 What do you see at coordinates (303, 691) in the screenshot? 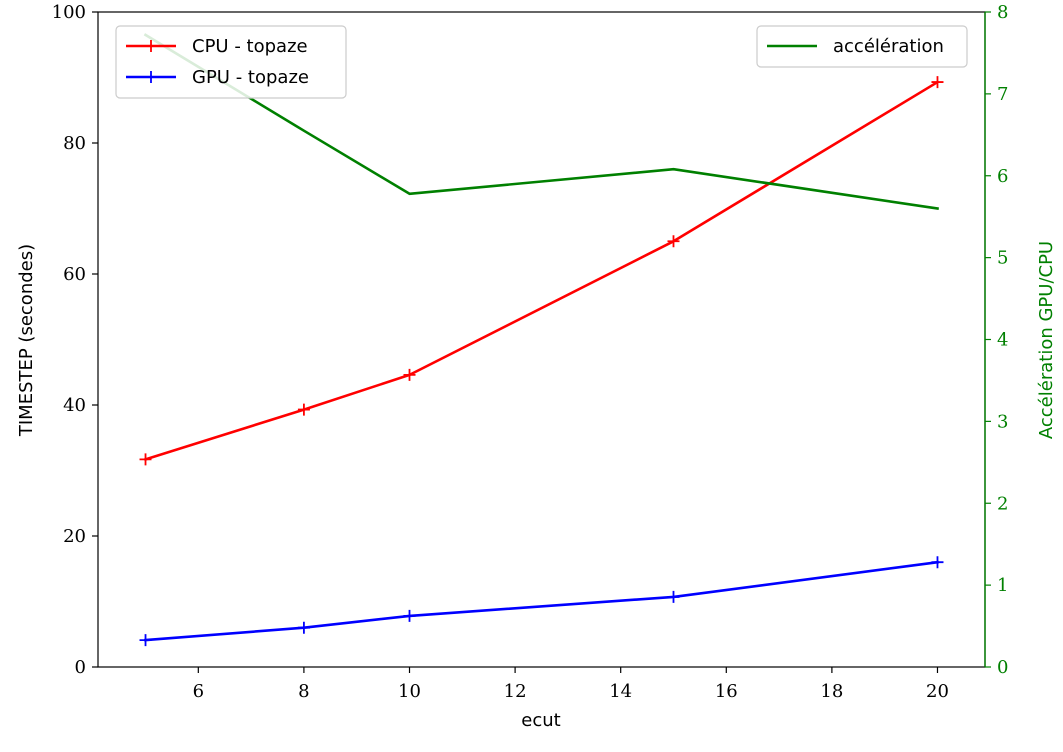
I see `x-tick-label-1: 8` at bounding box center [303, 691].